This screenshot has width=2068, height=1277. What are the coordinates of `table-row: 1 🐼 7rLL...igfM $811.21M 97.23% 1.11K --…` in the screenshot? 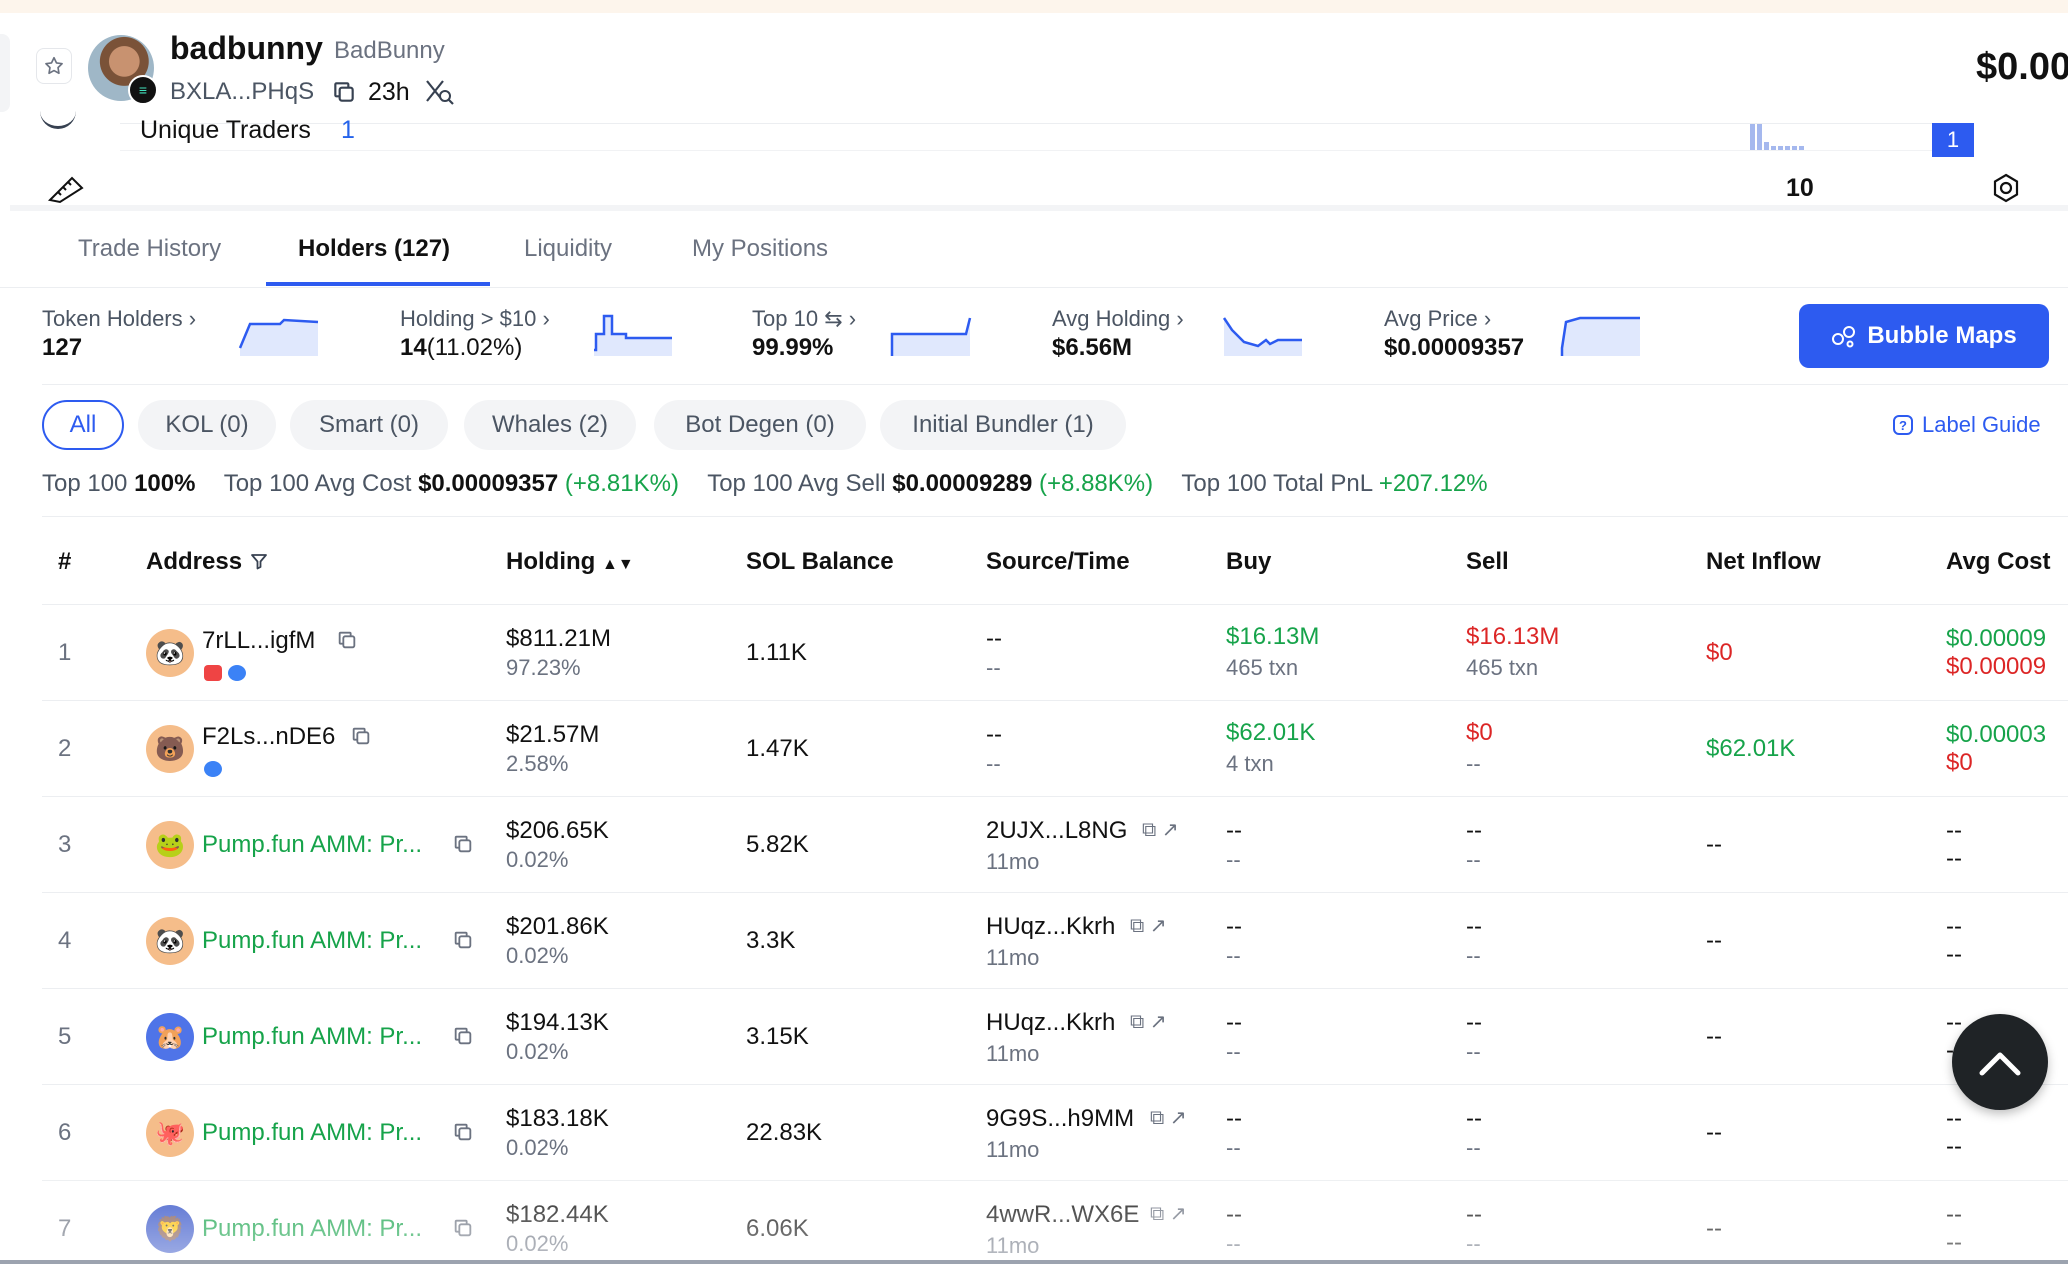 It's located at (1034, 653).